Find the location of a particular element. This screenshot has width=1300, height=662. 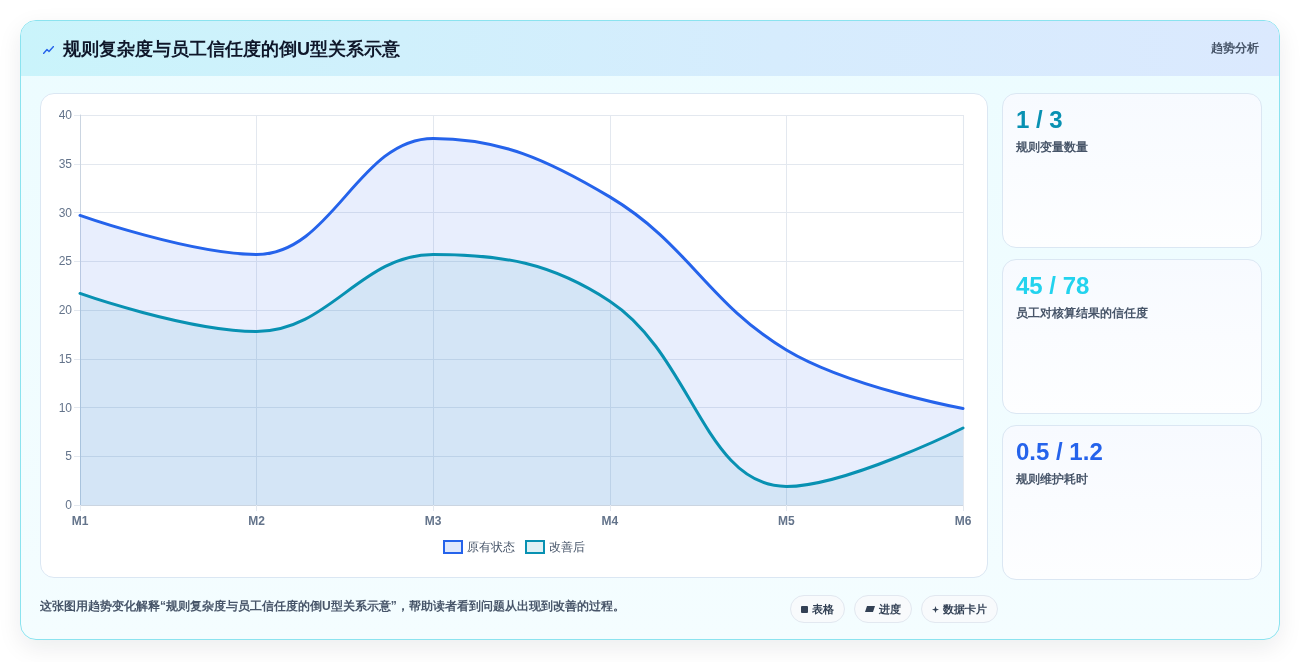

text: 趋势分析 is located at coordinates (1235, 48).